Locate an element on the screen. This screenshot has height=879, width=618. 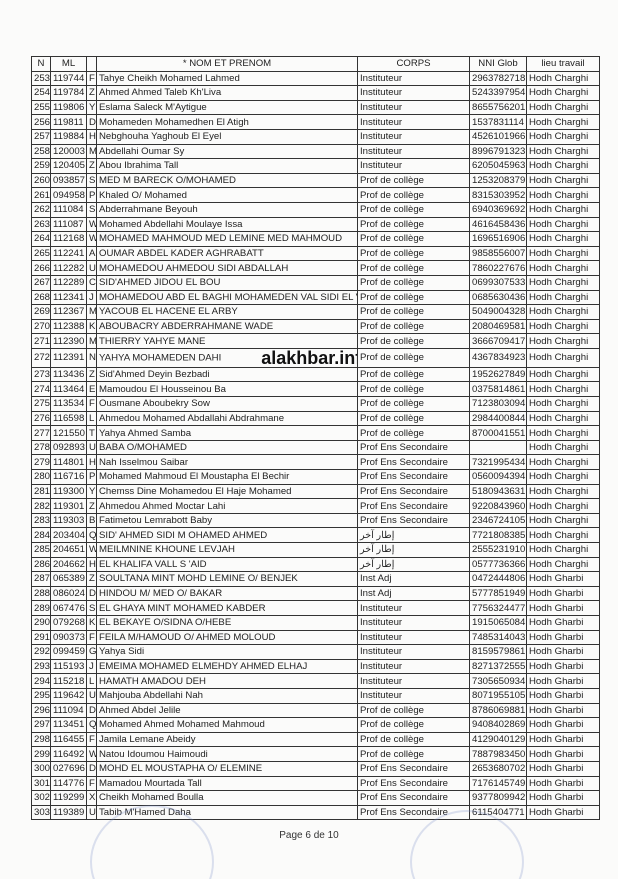
cell-nni: 8315303952 is located at coordinates (498, 195).